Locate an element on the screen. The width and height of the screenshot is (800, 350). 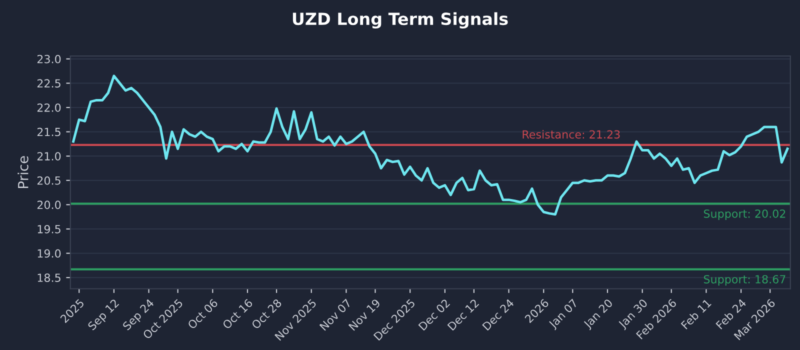
chart-title: UZD Long Term Signals is located at coordinates (400, 20).